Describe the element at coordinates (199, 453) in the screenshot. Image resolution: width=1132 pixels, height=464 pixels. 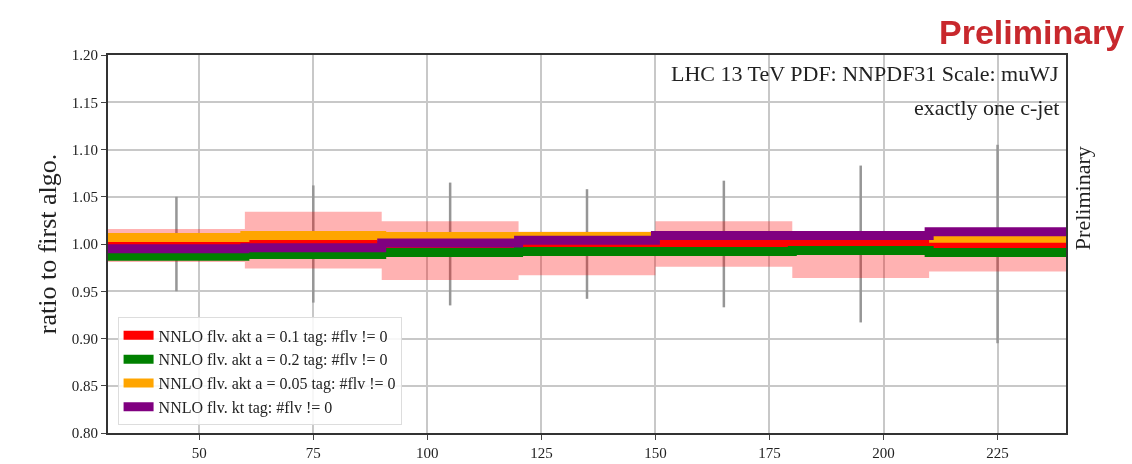
I see `x-tick-label: 50` at that location.